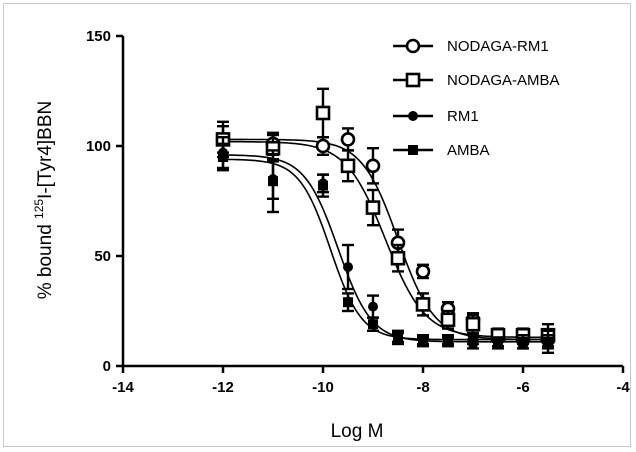 The height and width of the screenshot is (452, 636). I want to click on legend-label: AMBA, so click(468, 150).